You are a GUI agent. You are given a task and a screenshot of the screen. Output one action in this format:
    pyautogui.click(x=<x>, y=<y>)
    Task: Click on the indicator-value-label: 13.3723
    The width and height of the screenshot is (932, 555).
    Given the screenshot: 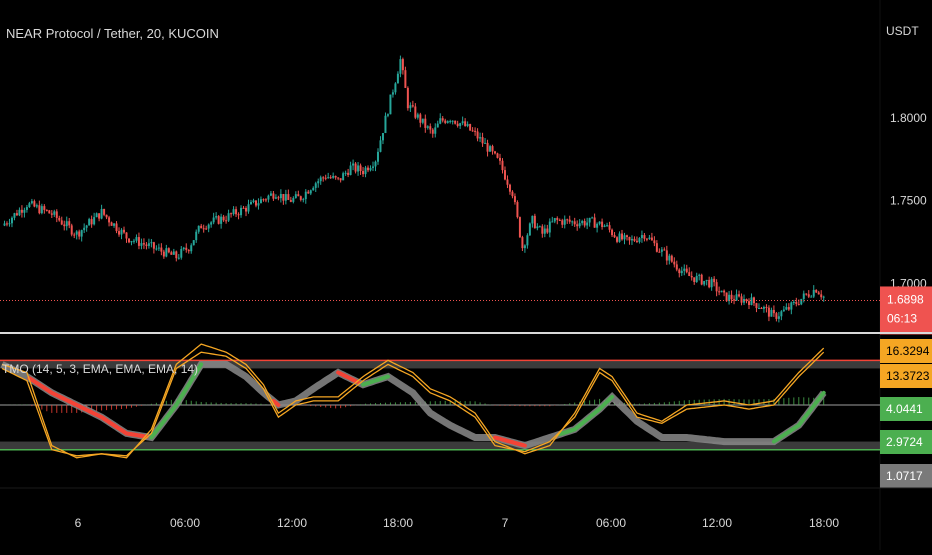 What is the action you would take?
    pyautogui.click(x=908, y=376)
    